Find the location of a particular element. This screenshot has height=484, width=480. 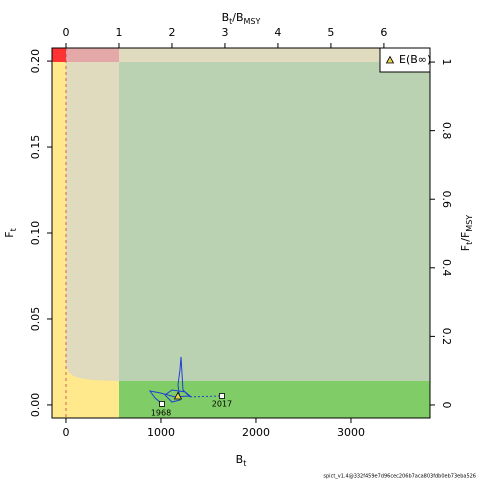

y2-axis-label: Ft/FMSY is located at coordinates (466, 233).